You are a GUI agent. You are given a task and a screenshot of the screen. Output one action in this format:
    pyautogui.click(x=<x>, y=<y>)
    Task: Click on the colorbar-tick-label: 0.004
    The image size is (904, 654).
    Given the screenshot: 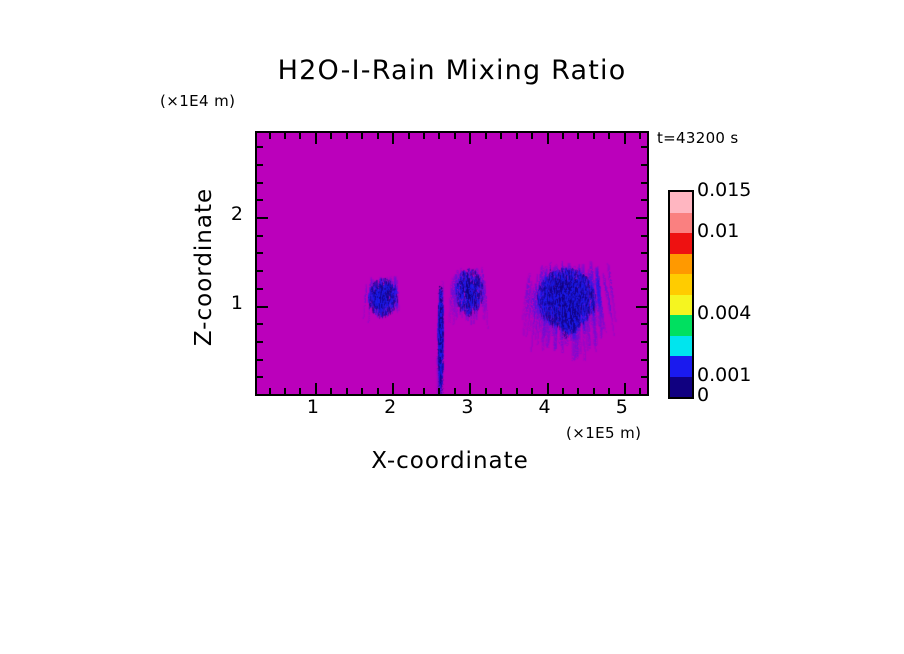 What is the action you would take?
    pyautogui.click(x=724, y=313)
    